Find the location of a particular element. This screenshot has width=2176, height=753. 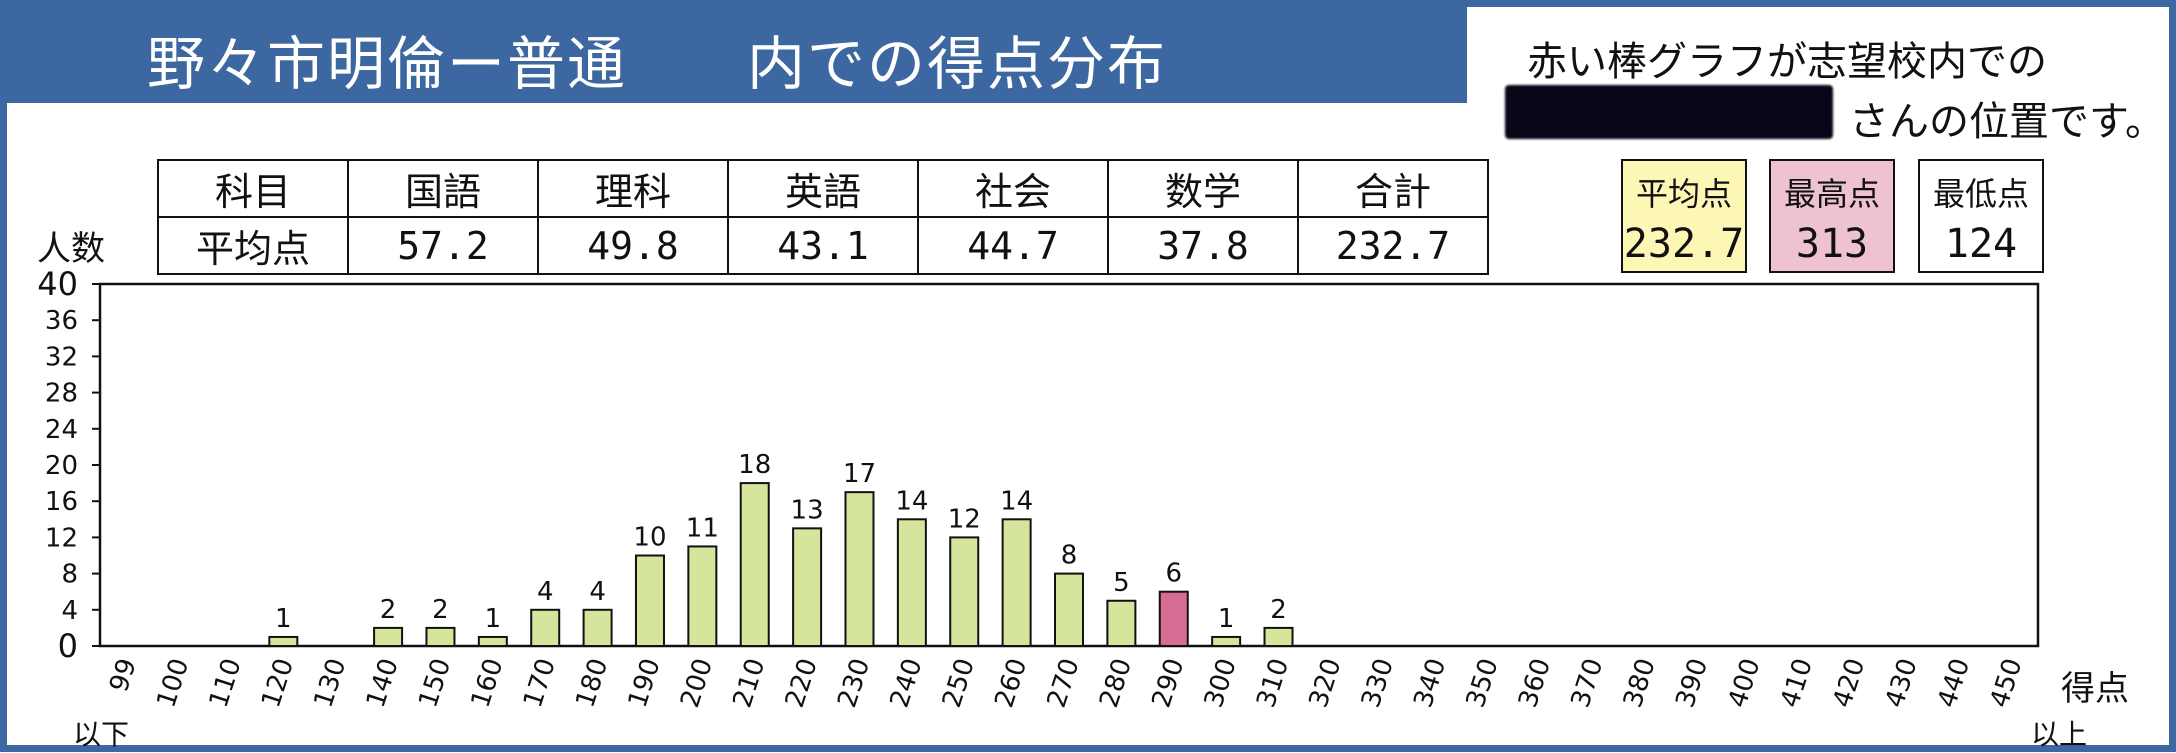

note-line-2: さんの位置です。 is located at coordinates (2007, 122).